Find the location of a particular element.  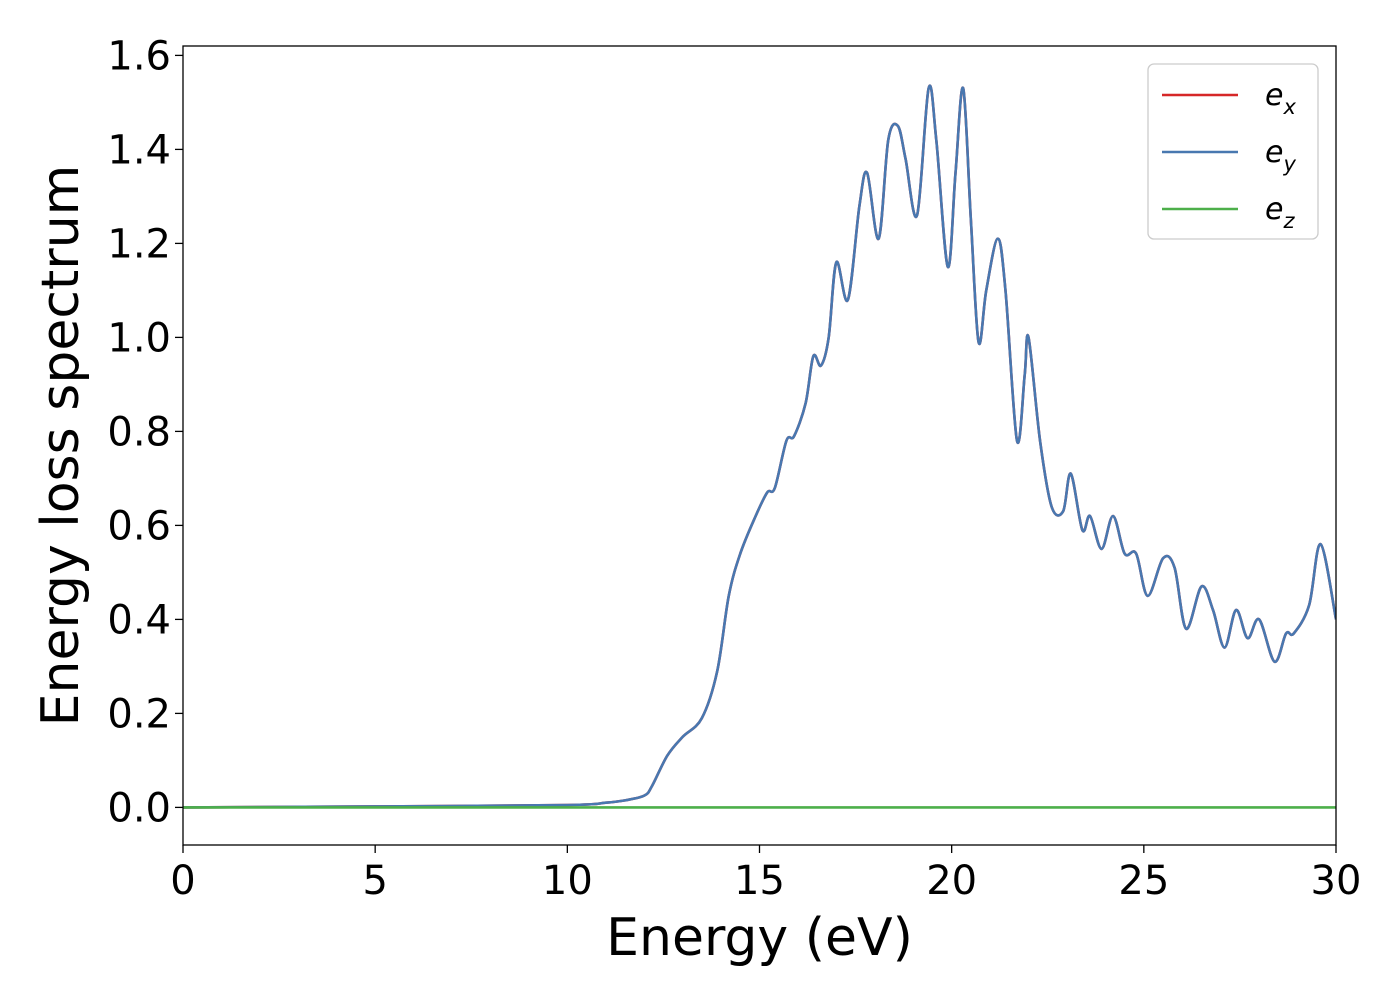

x-axis-title: Energy (eV) is located at coordinates (759, 938).